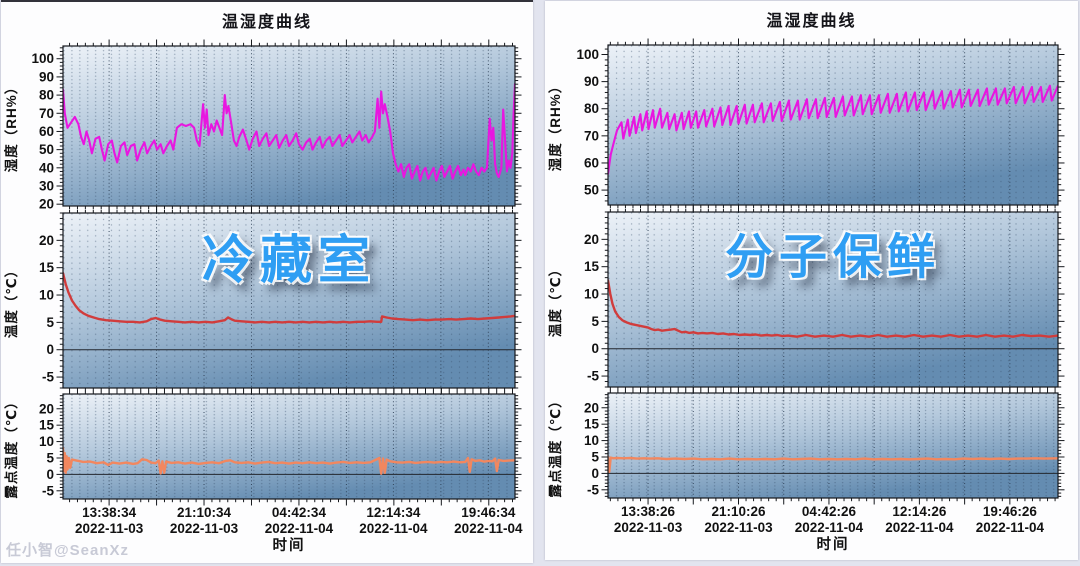 The width and height of the screenshot is (1080, 566). I want to click on svg-text: 04:42:34, so click(299, 512).